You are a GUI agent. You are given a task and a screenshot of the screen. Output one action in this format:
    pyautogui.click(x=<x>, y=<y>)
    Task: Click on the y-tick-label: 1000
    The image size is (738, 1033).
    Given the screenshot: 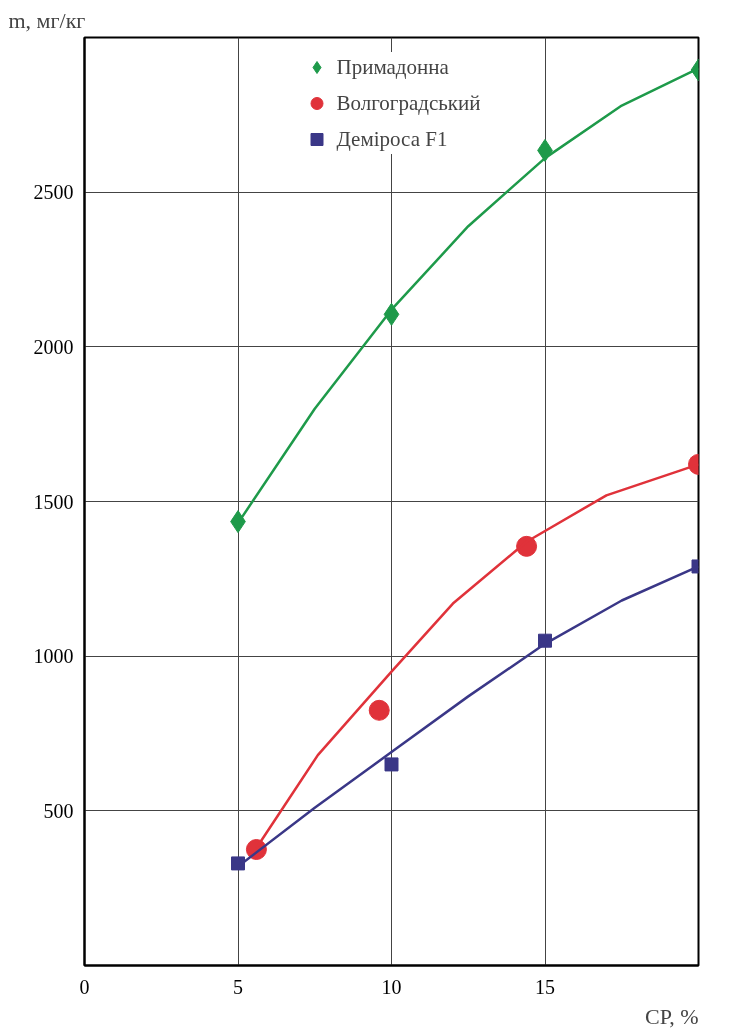 What is the action you would take?
    pyautogui.click(x=53, y=656)
    